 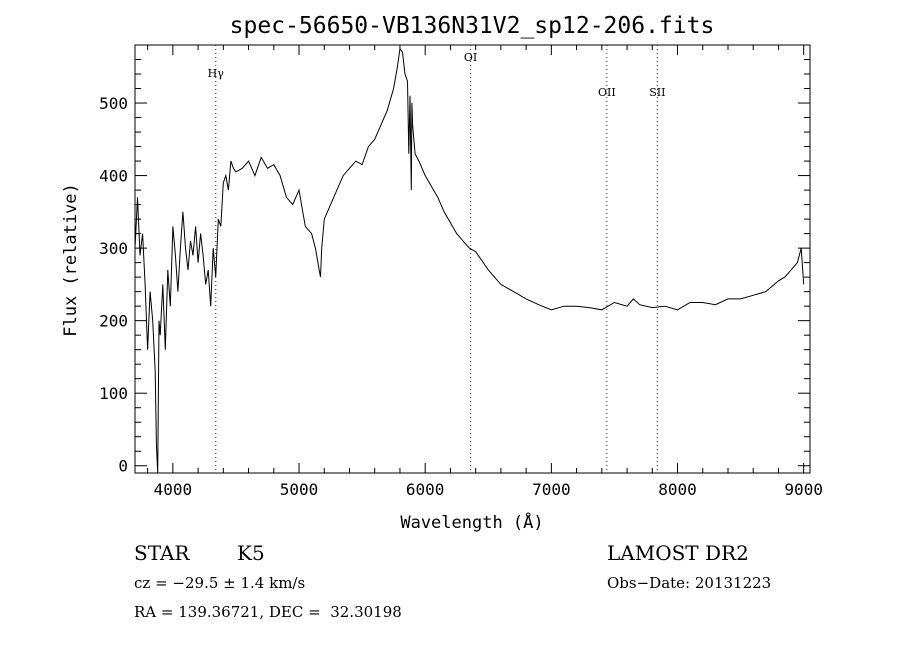 I want to click on annotation-label: OI, so click(x=470, y=57).